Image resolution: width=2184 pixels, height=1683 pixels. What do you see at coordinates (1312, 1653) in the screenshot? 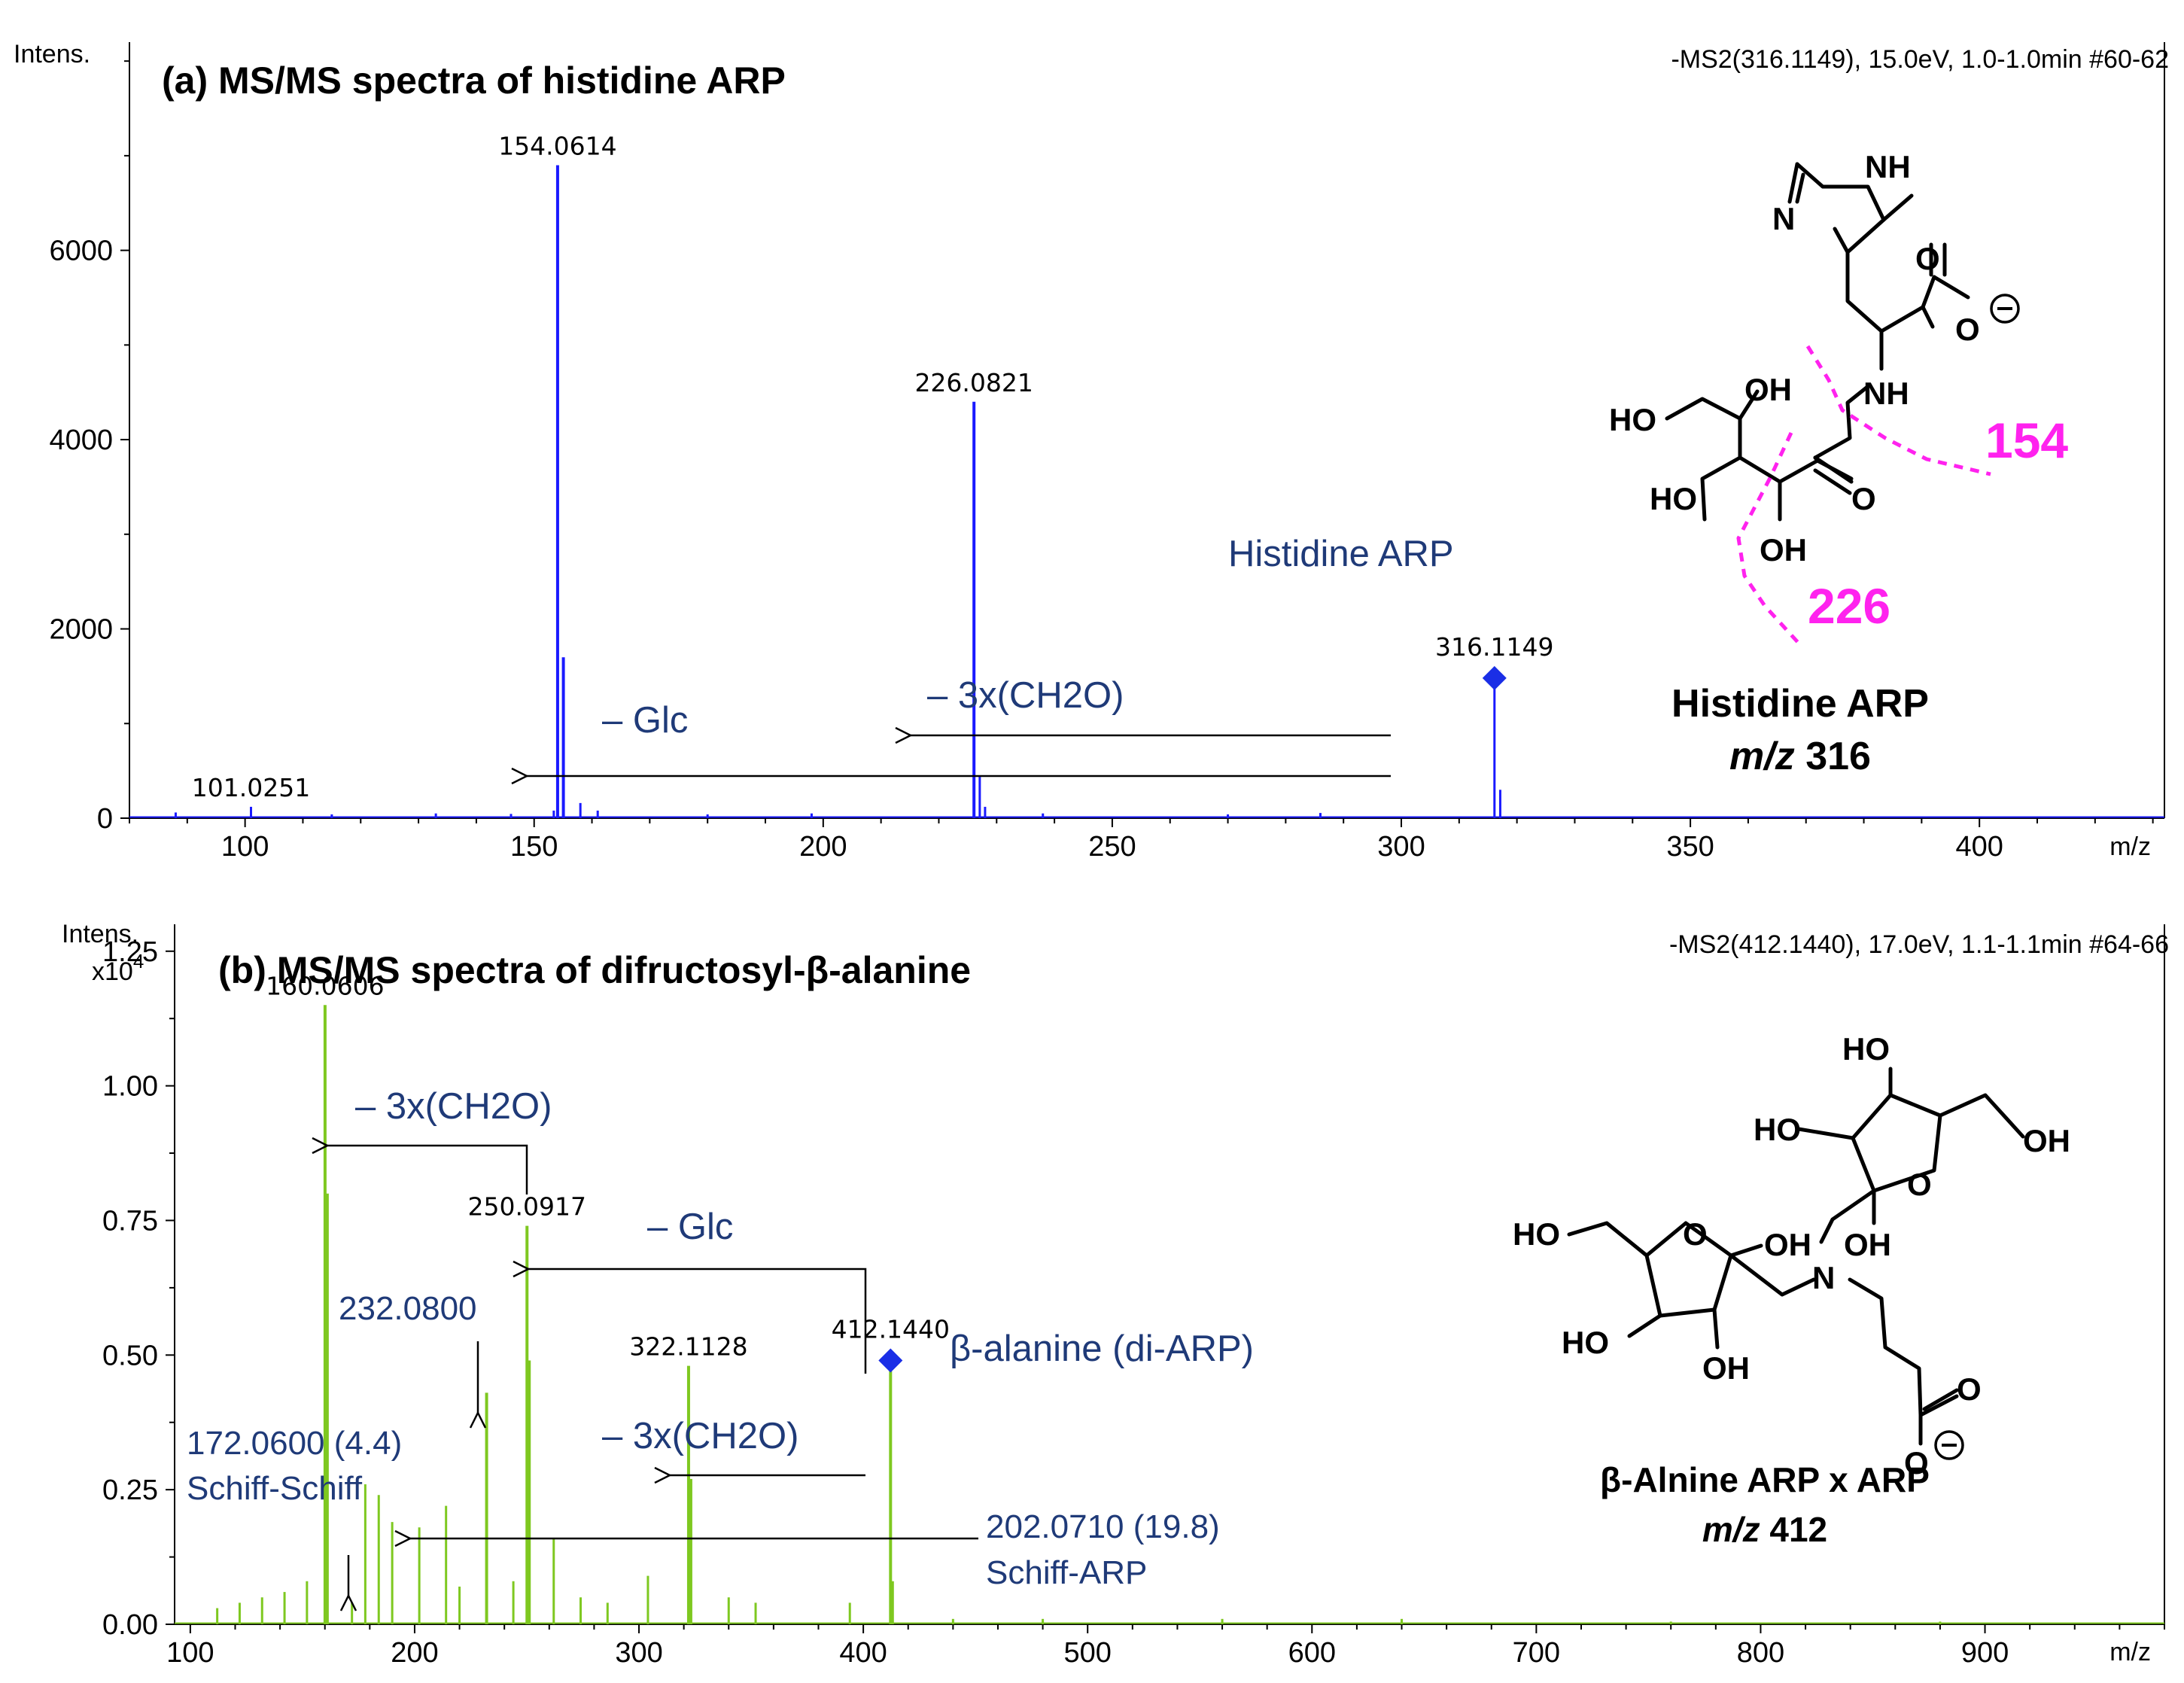
I see `x-tick-label: 600` at bounding box center [1312, 1653].